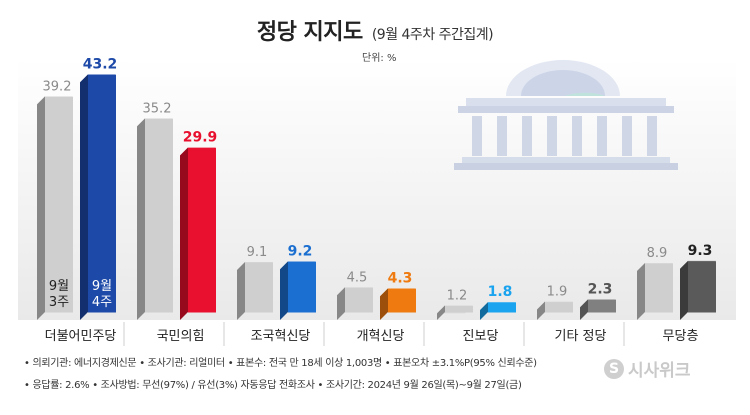  What do you see at coordinates (600, 289) in the screenshot?
I see `value-label-curr: 2.3` at bounding box center [600, 289].